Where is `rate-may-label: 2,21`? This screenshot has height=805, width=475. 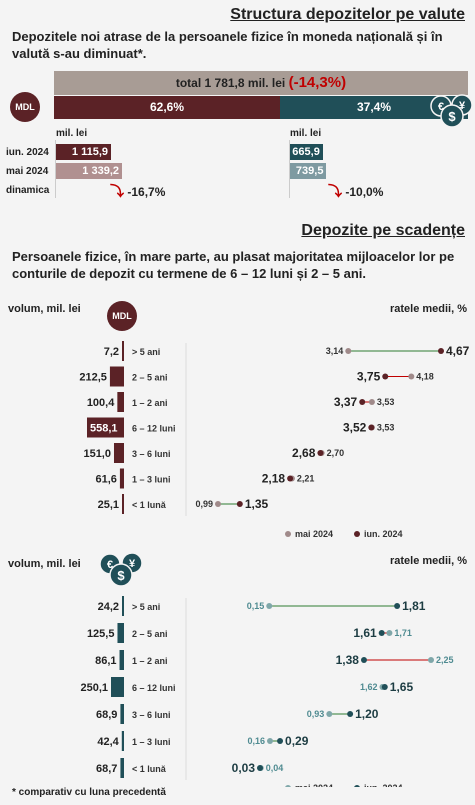
rate-may-label: 2,21 is located at coordinates (306, 479).